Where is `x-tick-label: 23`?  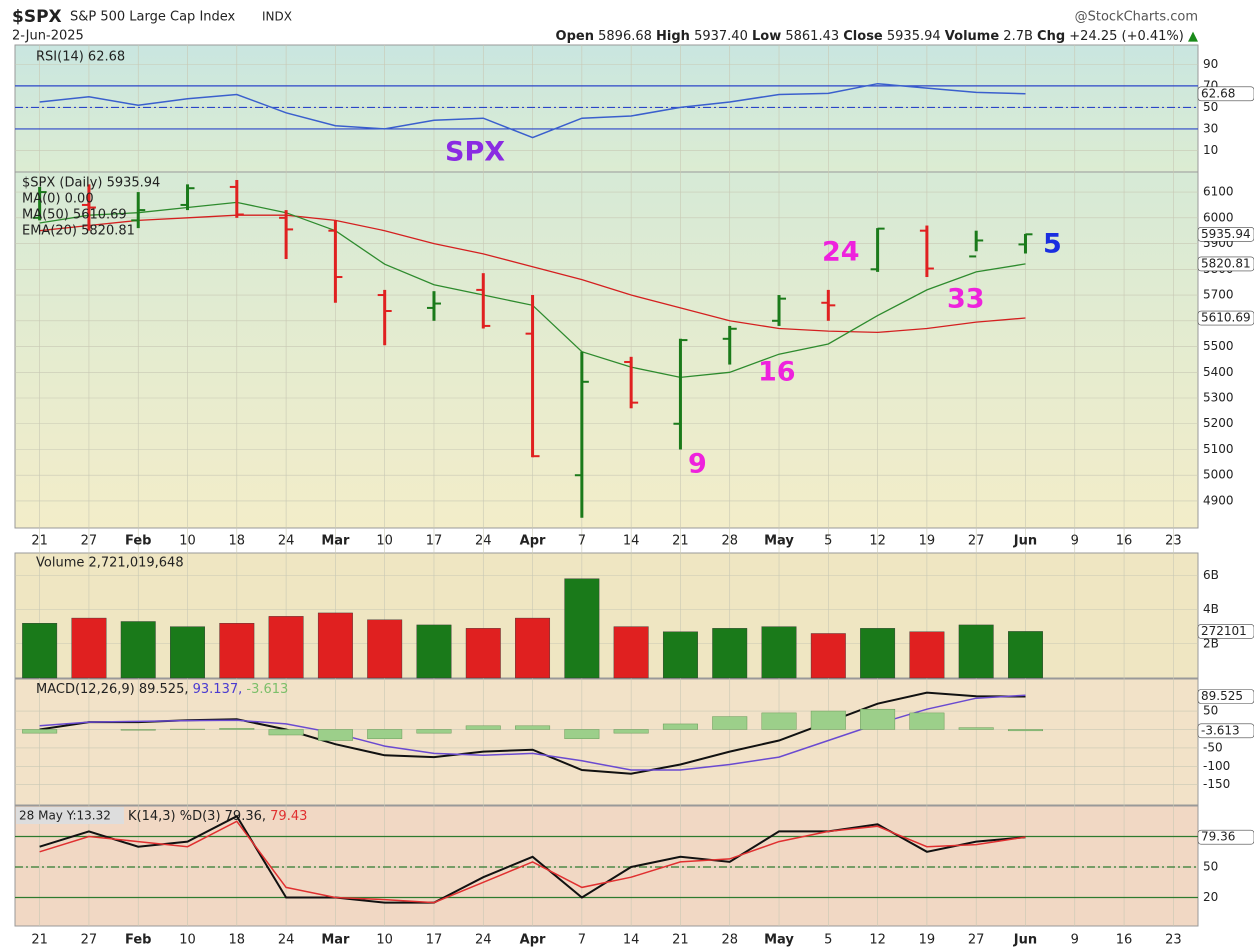 x-tick-label: 23 is located at coordinates (1173, 541).